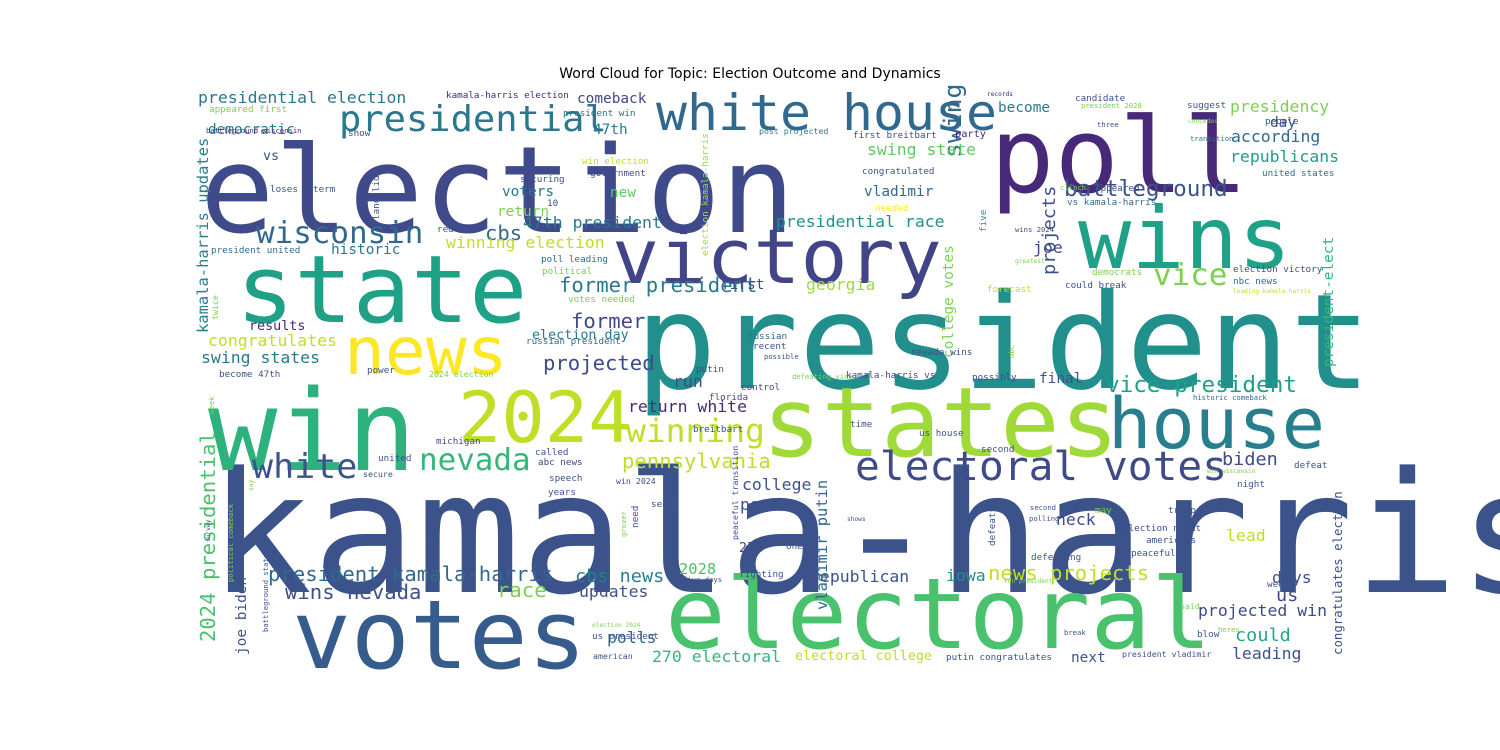  I want to click on word-putin: putin, so click(710, 370).